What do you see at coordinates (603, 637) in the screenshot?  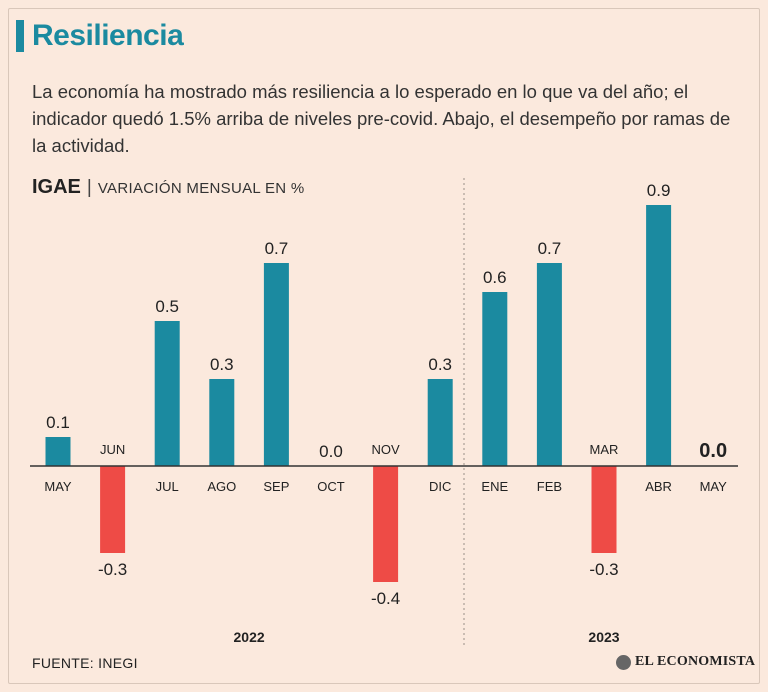 I see `year-label-2023: 2023` at bounding box center [603, 637].